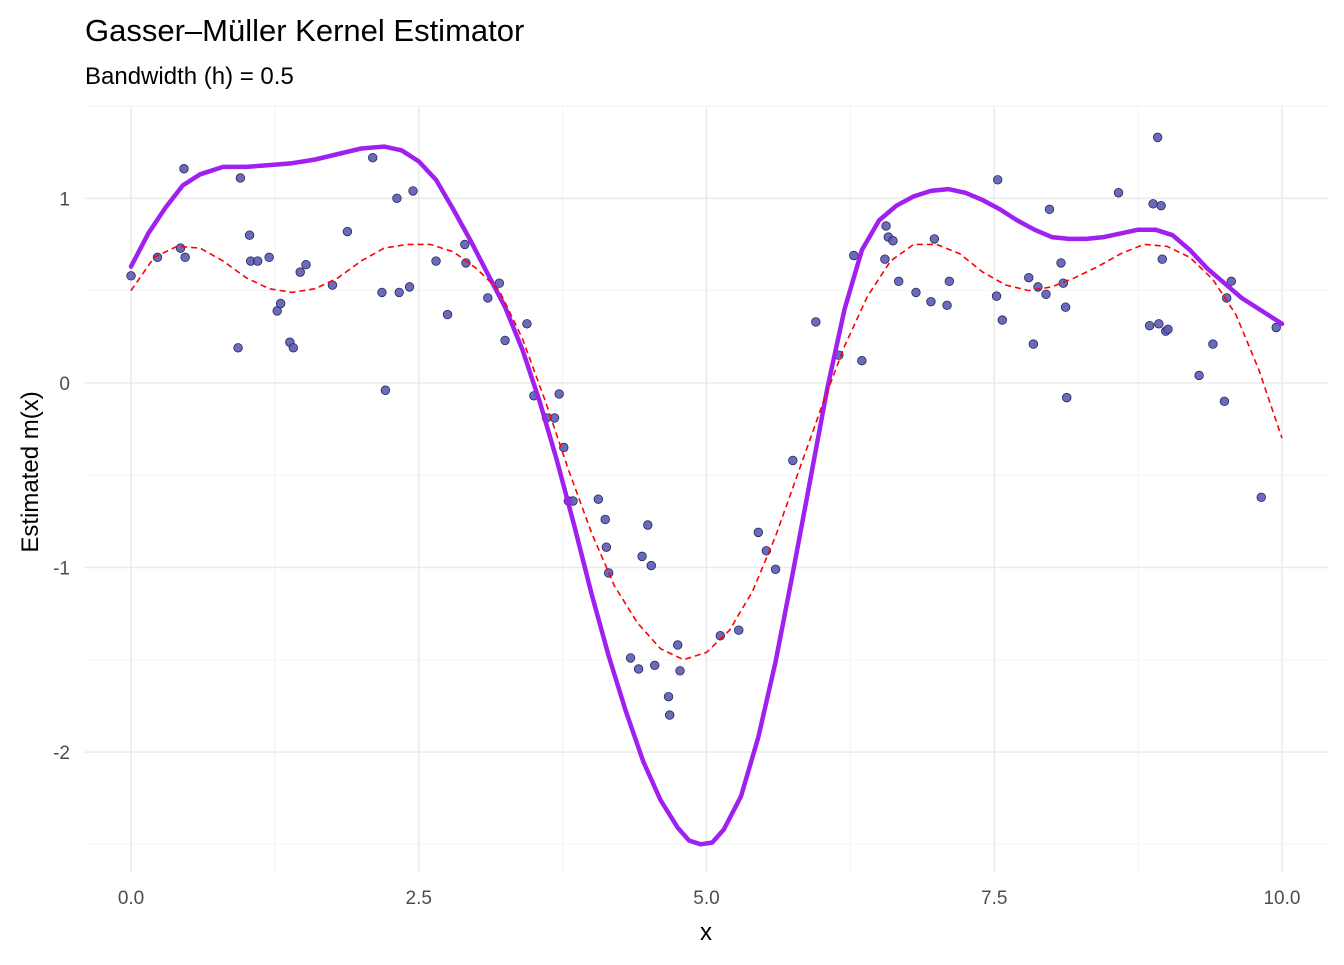  Describe the element at coordinates (1281, 898) in the screenshot. I see `x-tick-label: 10.0` at that location.